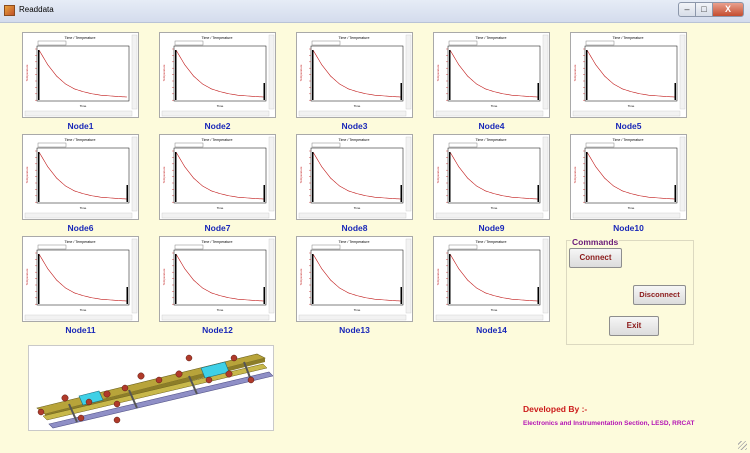  I want to click on maximize-button: □, so click(704, 9).